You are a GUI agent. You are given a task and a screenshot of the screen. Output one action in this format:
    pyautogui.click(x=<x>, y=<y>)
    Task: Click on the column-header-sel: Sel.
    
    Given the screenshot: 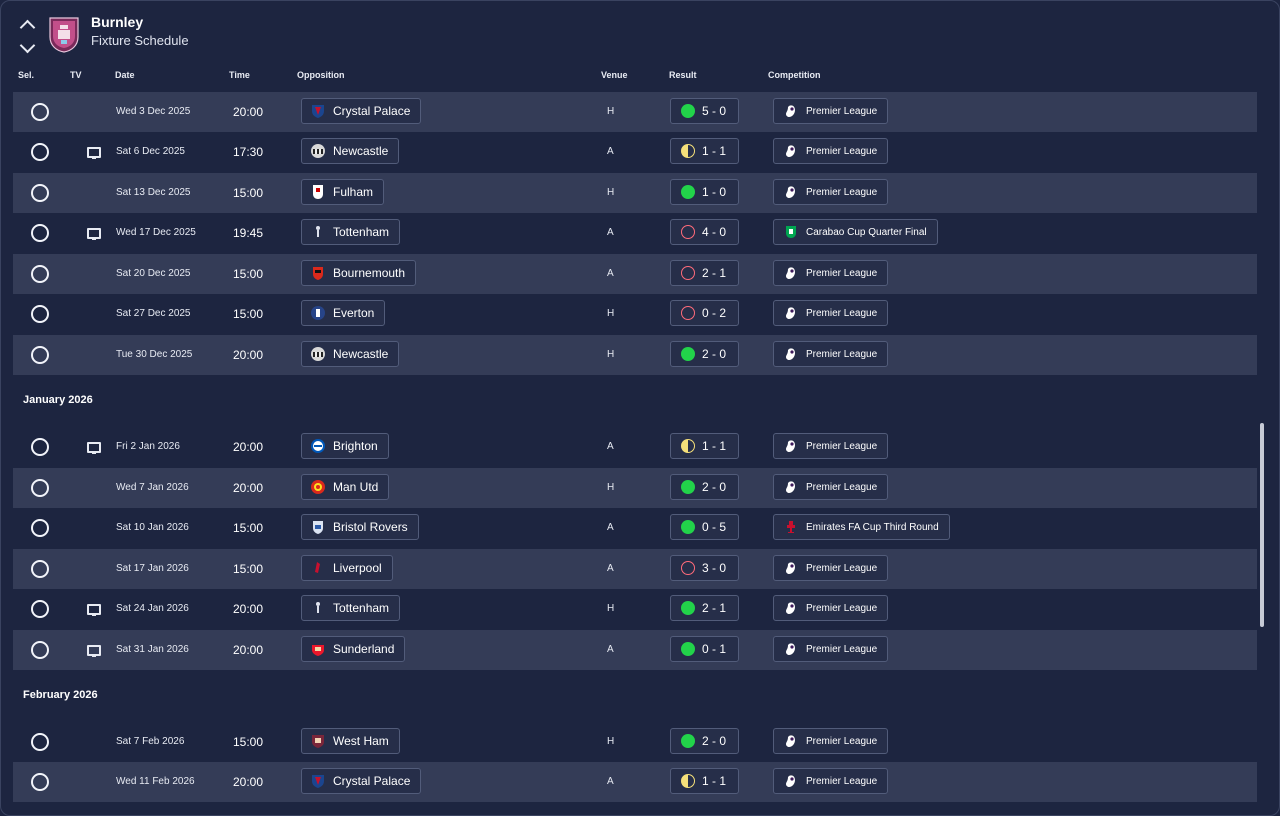 What is the action you would take?
    pyautogui.click(x=26, y=75)
    